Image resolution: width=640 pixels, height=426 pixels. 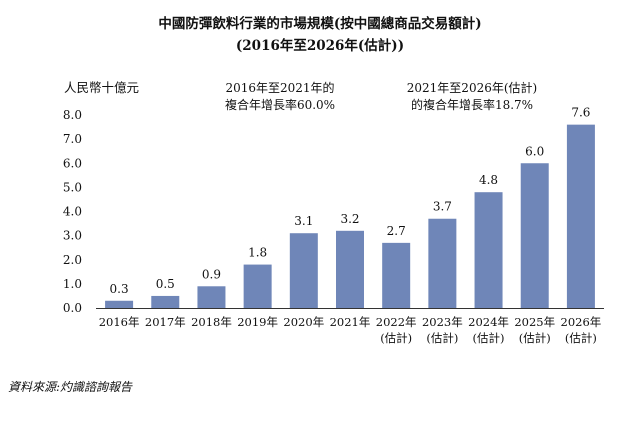 I want to click on chart-subtitle: (2016年至2026年(估計)), so click(x=320, y=45).